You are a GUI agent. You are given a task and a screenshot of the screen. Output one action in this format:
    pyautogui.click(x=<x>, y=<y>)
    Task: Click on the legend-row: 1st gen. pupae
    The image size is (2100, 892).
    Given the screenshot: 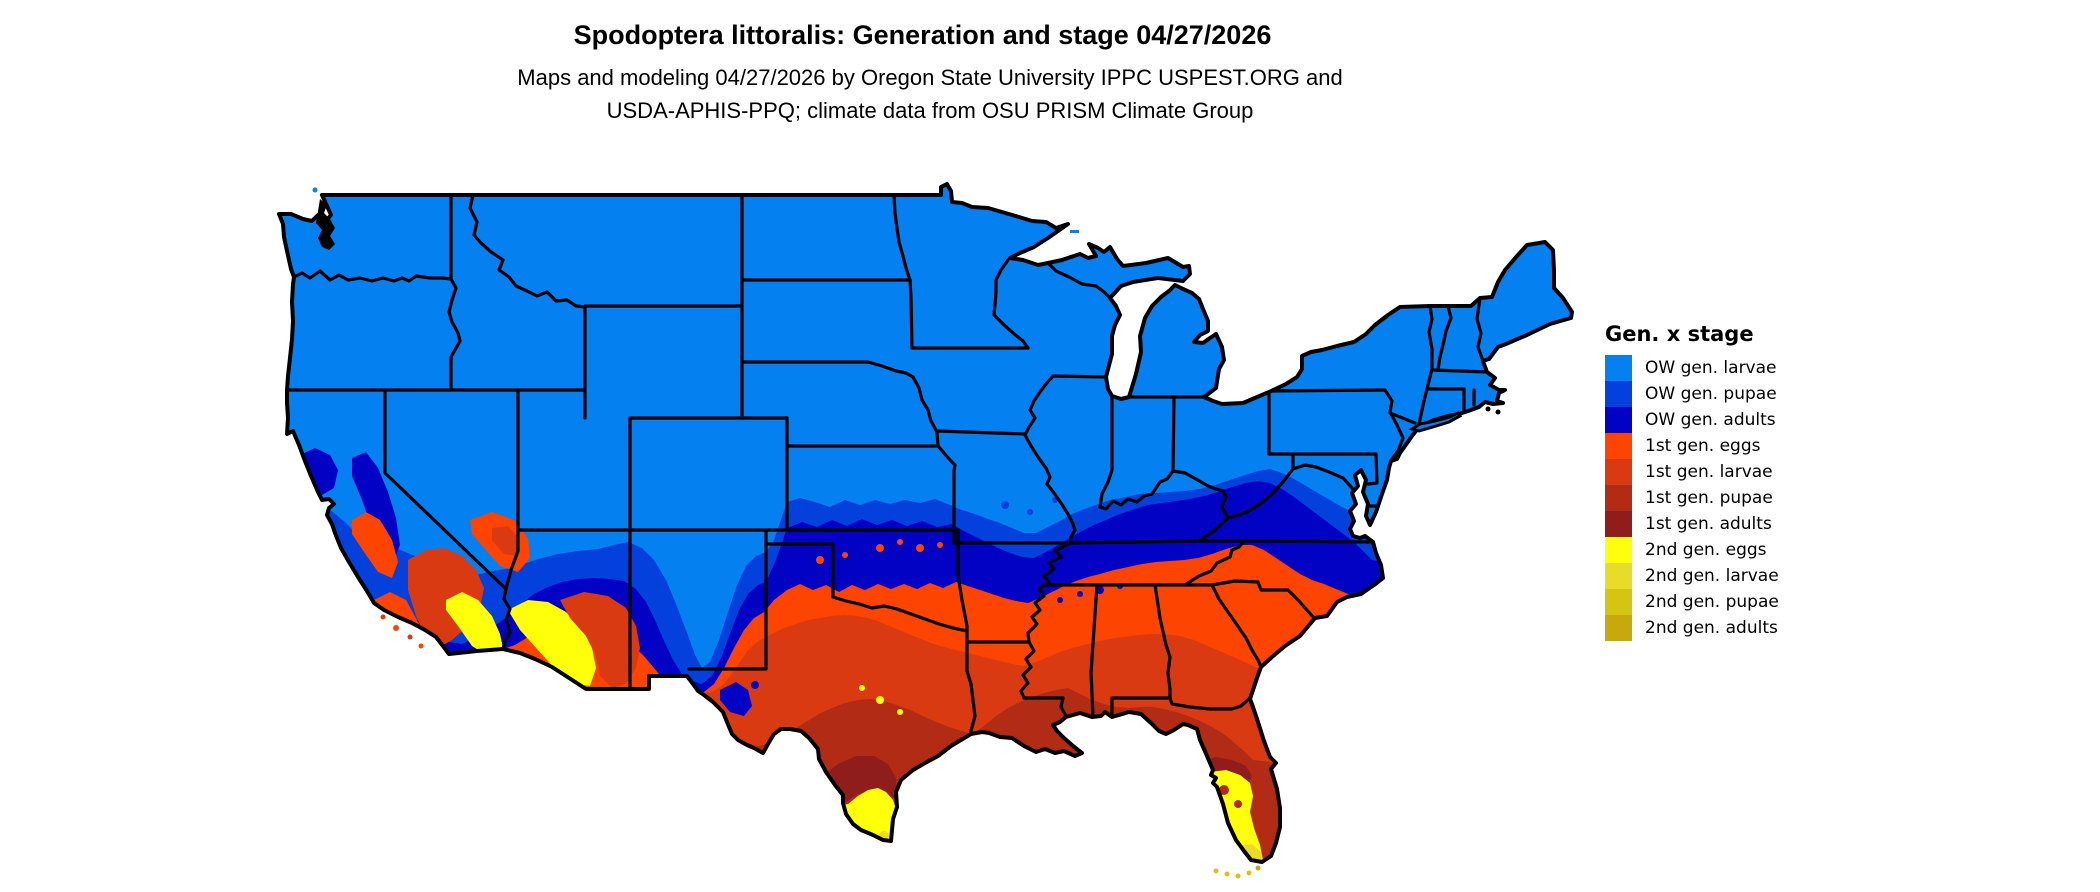 What is the action you would take?
    pyautogui.click(x=1745, y=498)
    